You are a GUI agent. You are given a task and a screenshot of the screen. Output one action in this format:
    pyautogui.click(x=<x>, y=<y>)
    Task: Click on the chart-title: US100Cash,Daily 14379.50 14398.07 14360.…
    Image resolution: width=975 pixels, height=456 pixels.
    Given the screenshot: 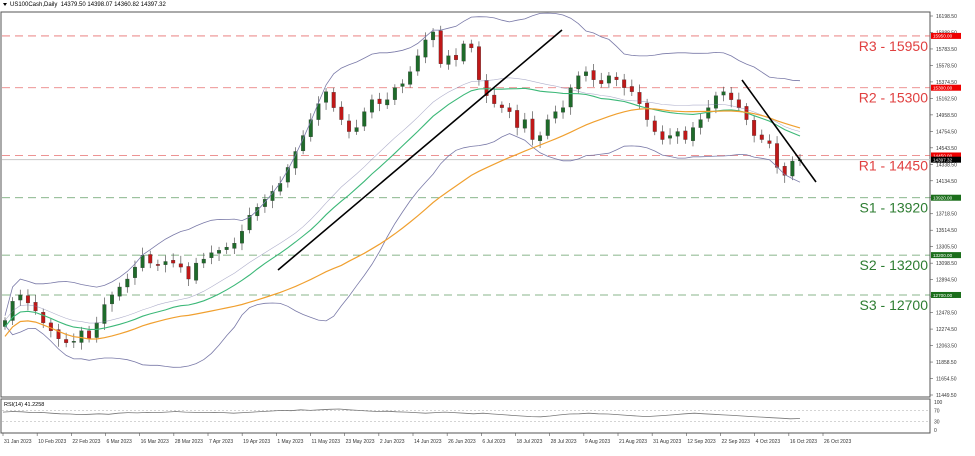 What is the action you would take?
    pyautogui.click(x=84, y=5)
    